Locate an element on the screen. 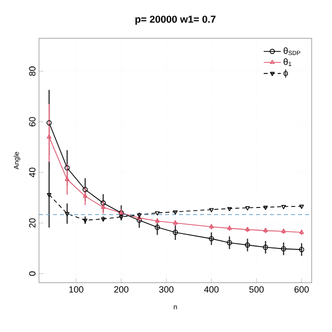  x-tick-label: 200 is located at coordinates (121, 289).